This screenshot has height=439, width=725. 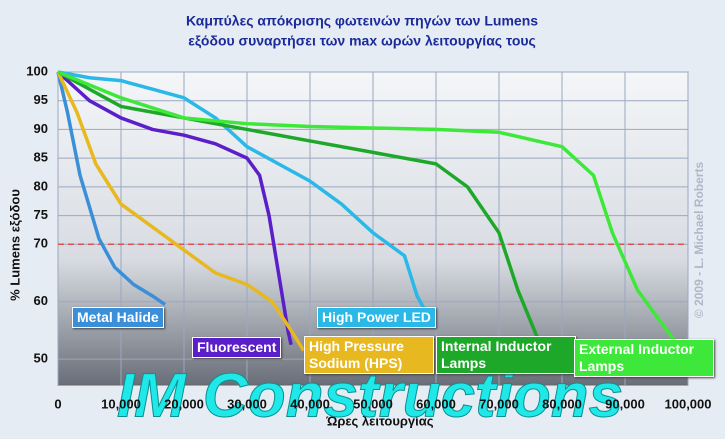 I want to click on y-tick-label: 70, so click(x=41, y=243).